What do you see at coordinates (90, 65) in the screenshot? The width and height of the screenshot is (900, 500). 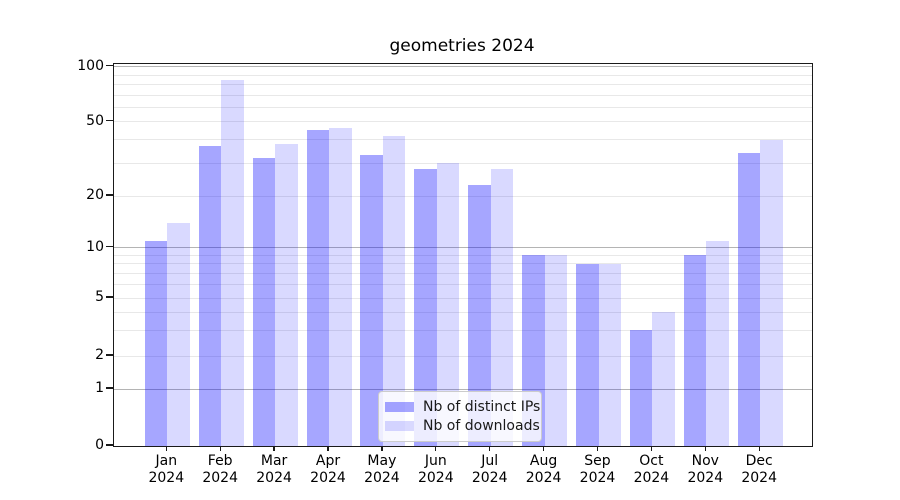 I see `y-tick-label: 100` at bounding box center [90, 65].